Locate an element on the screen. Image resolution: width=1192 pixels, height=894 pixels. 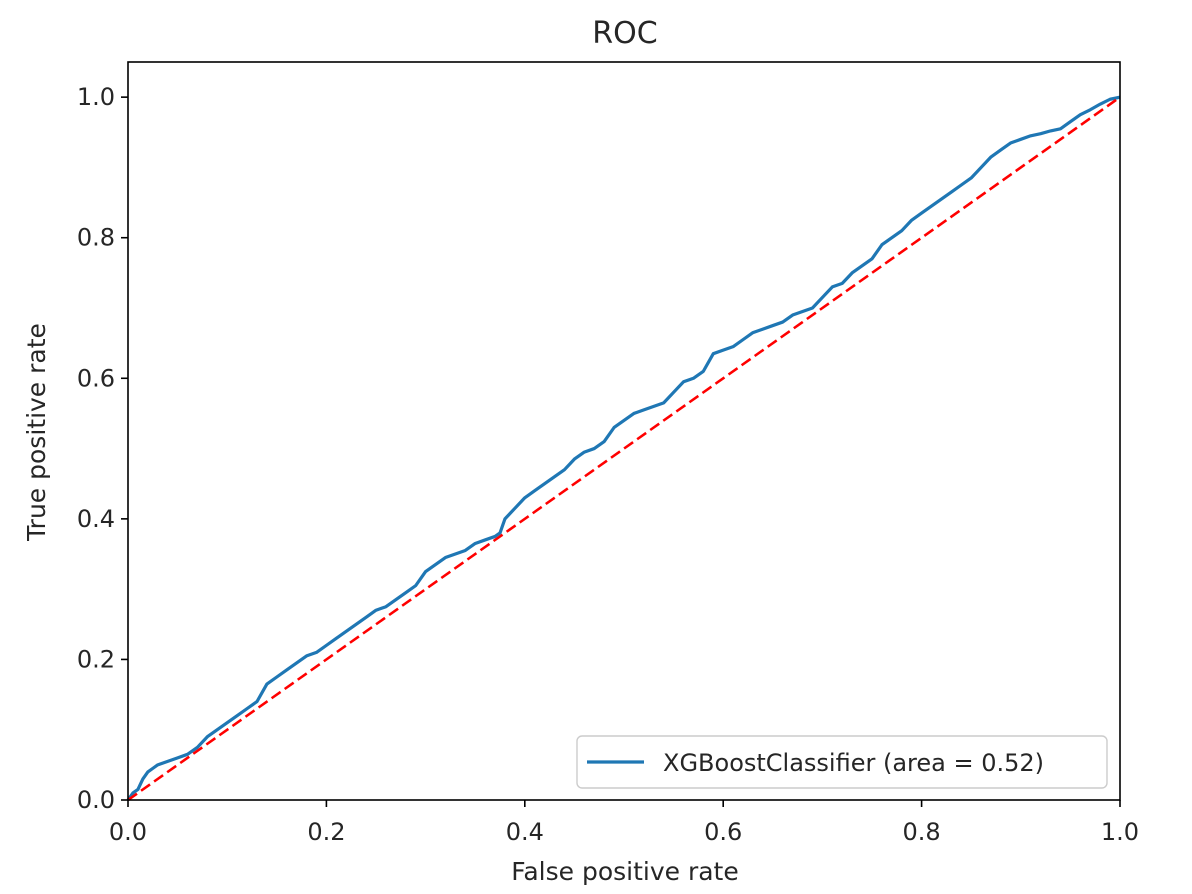
y-tick-label: 0.8 is located at coordinates (96, 238).